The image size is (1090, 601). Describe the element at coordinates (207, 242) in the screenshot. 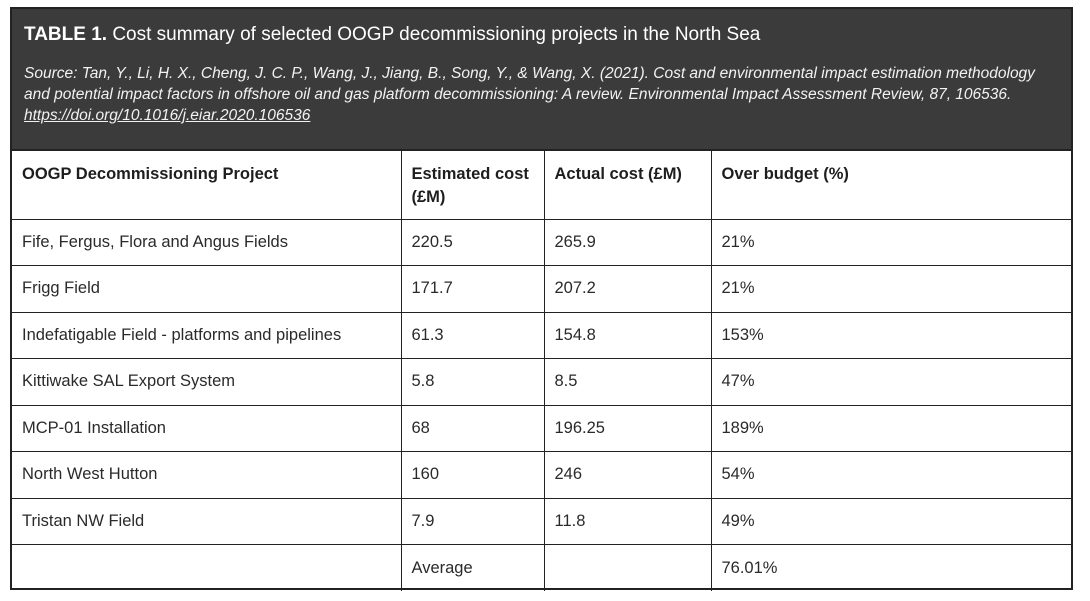

I see `table-cell: Fife, Fergus, Flora and Angus Fields` at that location.